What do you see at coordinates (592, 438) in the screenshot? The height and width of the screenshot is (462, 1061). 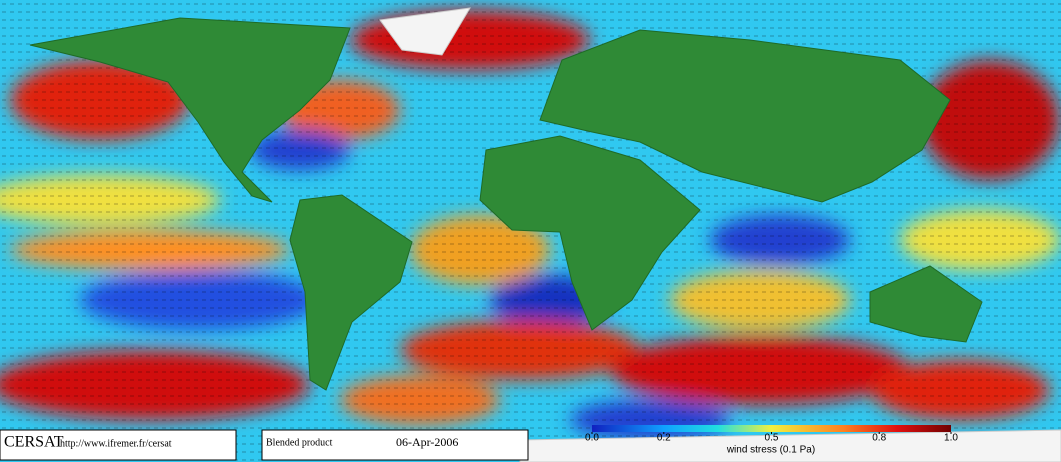 I see `colorbar-tick-label: 0.0` at bounding box center [592, 438].